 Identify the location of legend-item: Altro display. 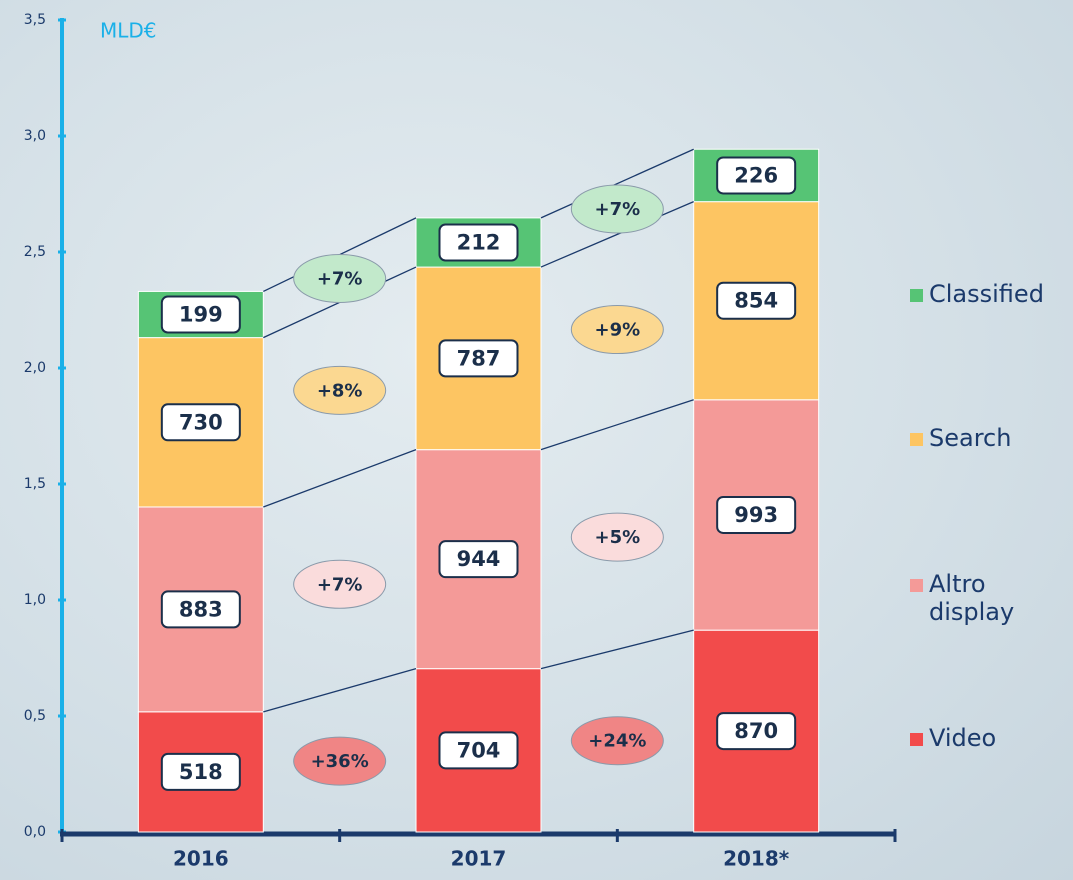
(990, 598).